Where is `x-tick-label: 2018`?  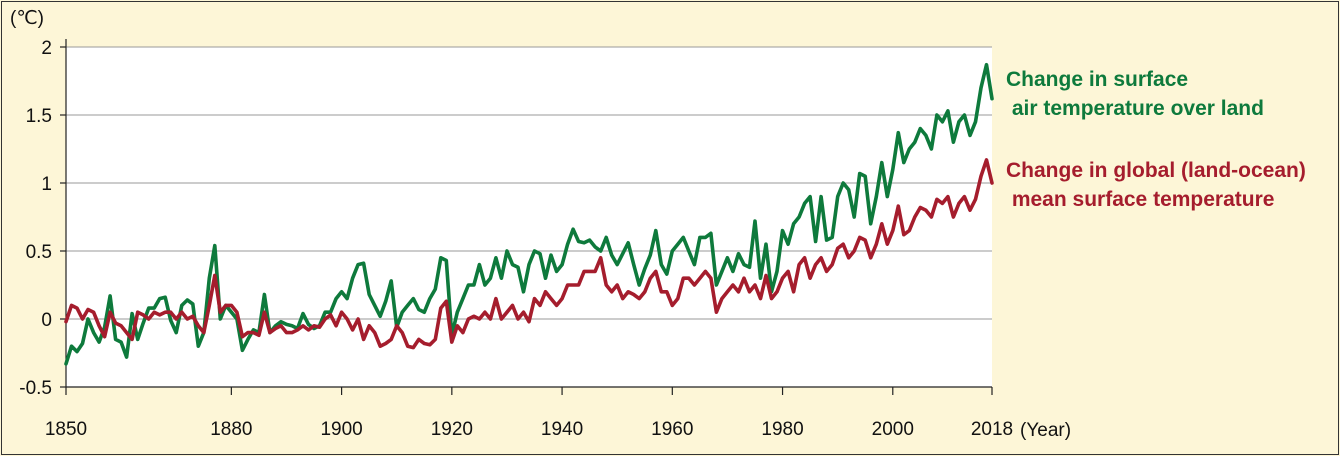
x-tick-label: 2018 is located at coordinates (992, 429).